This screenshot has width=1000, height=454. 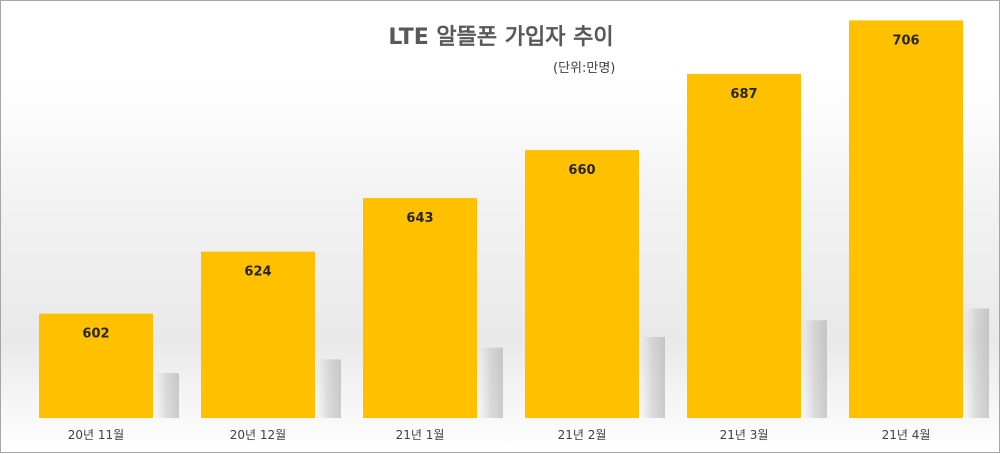 I want to click on data-label: 624, so click(x=257, y=272).